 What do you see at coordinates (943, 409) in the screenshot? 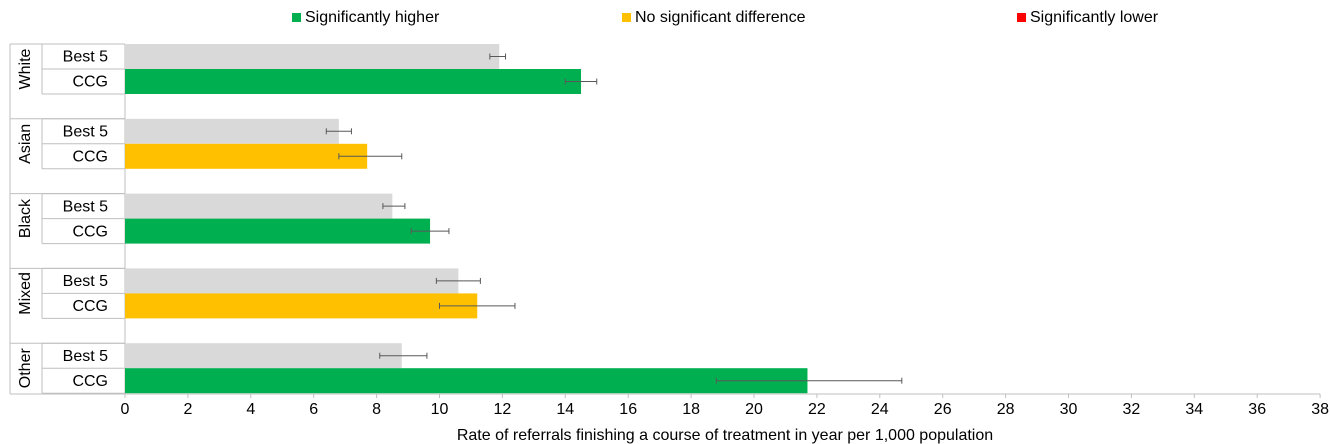
I see `x-tick-label: 26` at bounding box center [943, 409].